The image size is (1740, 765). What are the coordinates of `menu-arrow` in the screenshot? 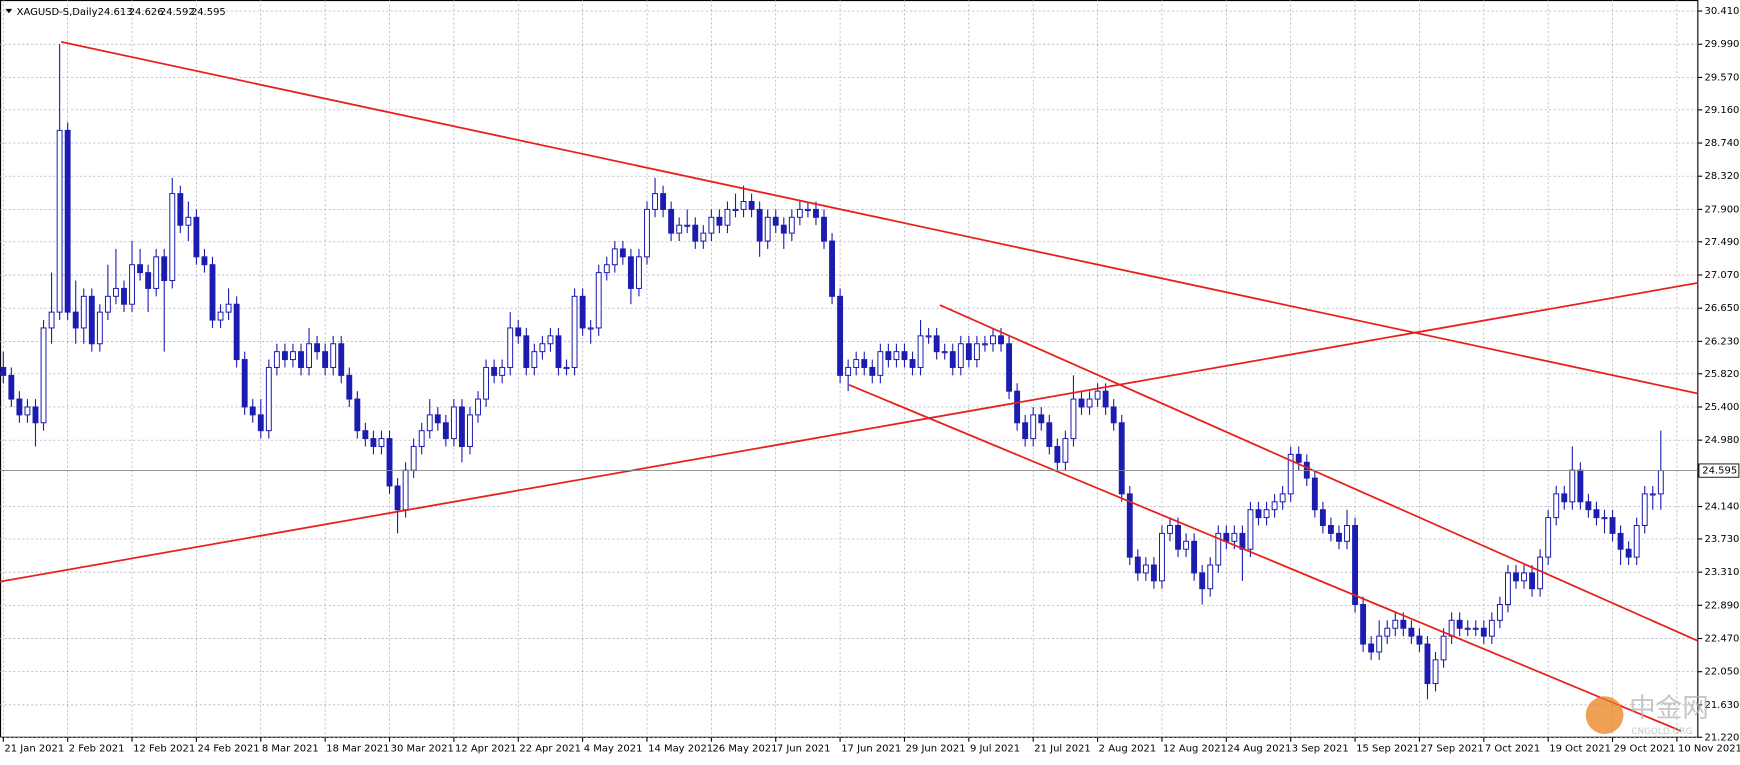 It's located at (9, 11).